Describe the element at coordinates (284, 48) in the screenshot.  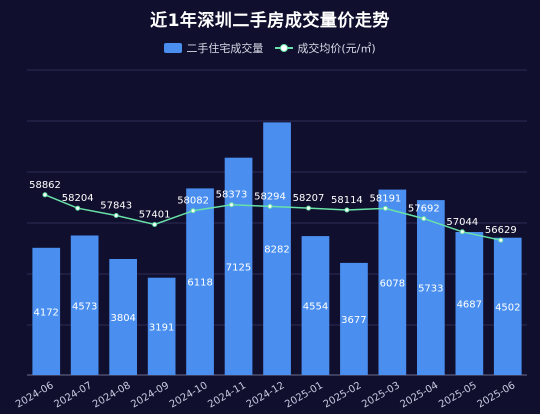
I see `legend-line-swatch` at that location.